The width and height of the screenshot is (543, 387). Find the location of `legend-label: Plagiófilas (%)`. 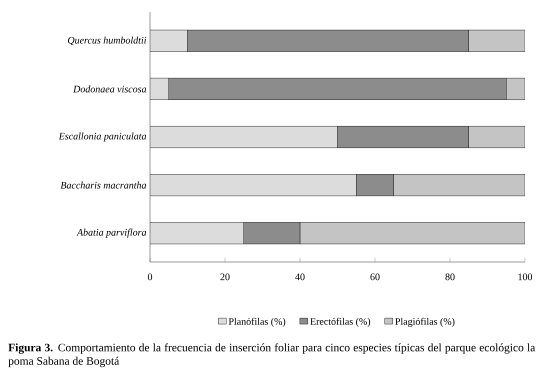

legend-label: Plagiófilas (%) is located at coordinates (424, 322).